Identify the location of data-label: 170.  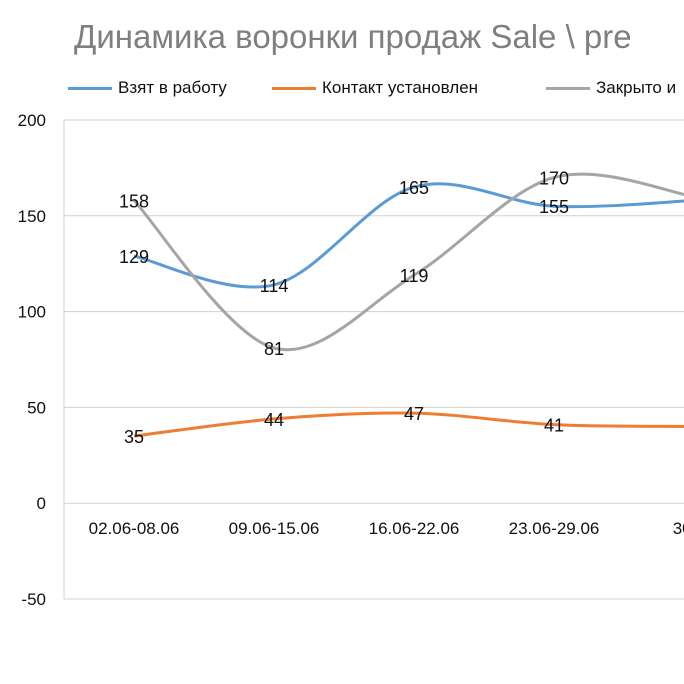
(554, 178).